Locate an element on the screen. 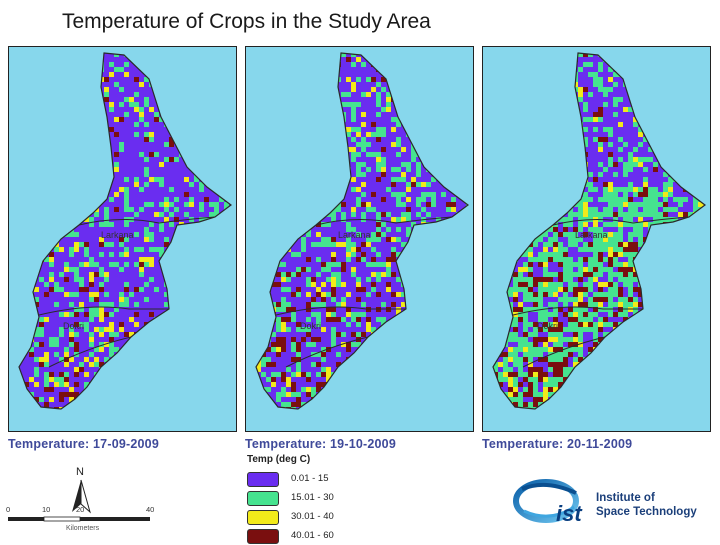  page-title: Temperature of Crops in the Study Area is located at coordinates (246, 22).